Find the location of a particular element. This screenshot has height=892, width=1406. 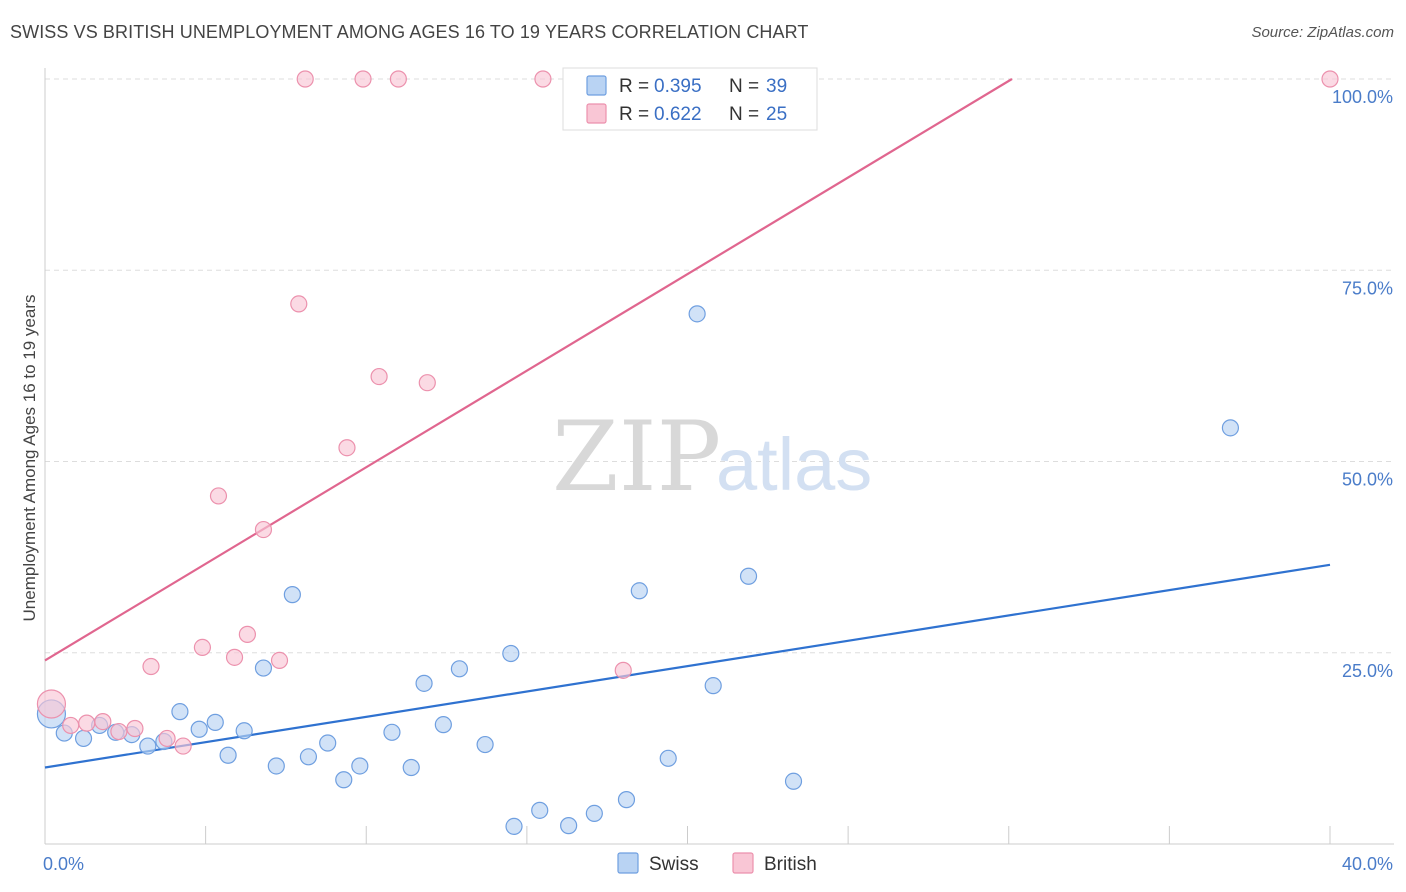

y-tick-label-50: 50.0% is located at coordinates (1367, 480).